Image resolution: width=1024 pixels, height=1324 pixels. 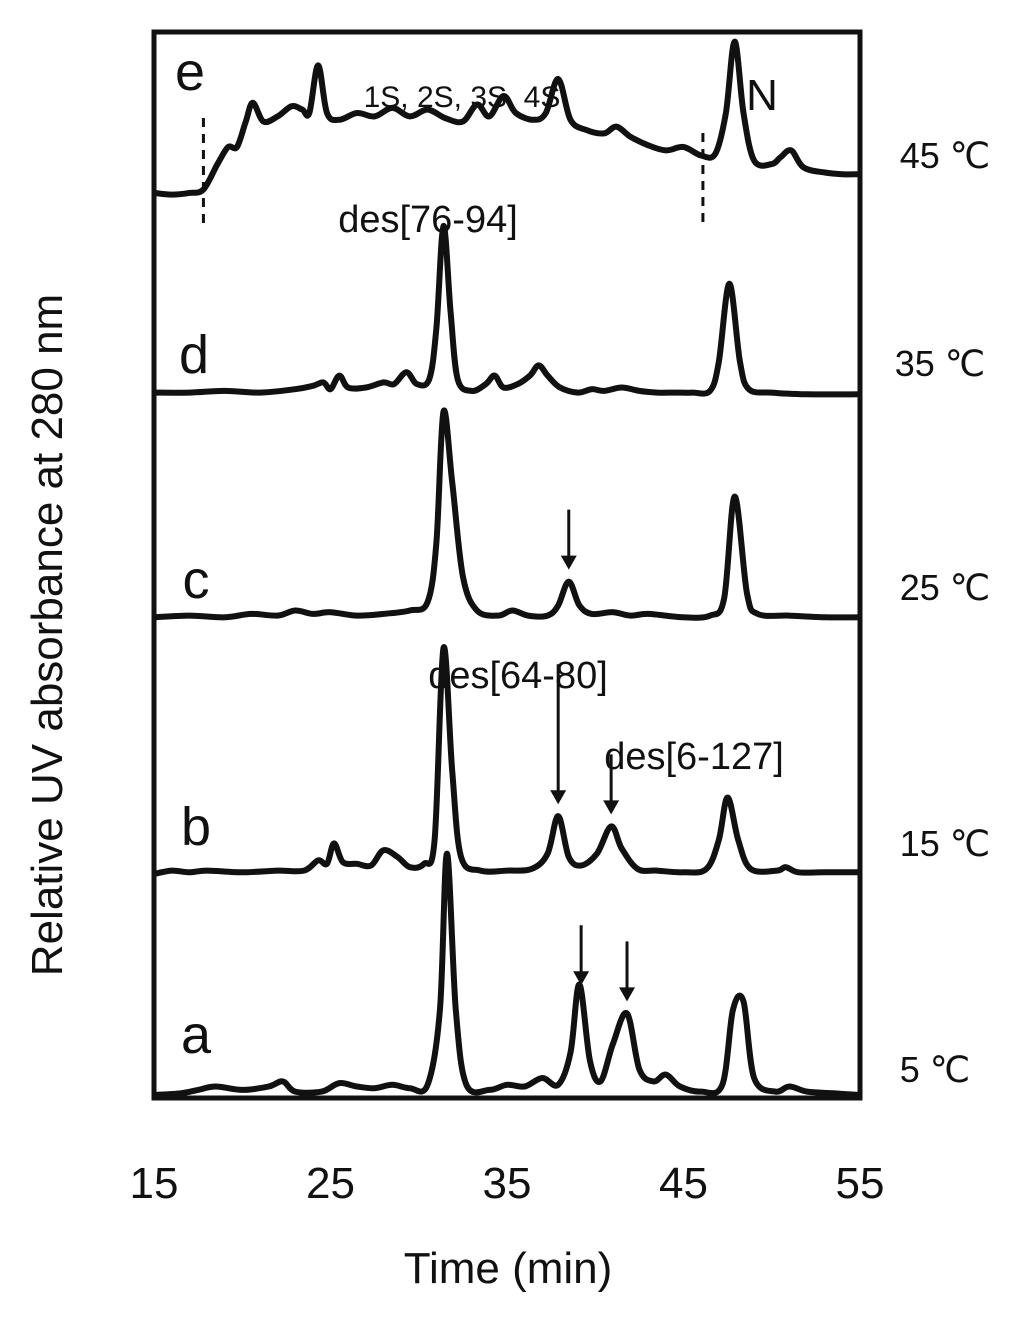 I want to click on temperature-label-a: 5 ℃, so click(x=935, y=1069).